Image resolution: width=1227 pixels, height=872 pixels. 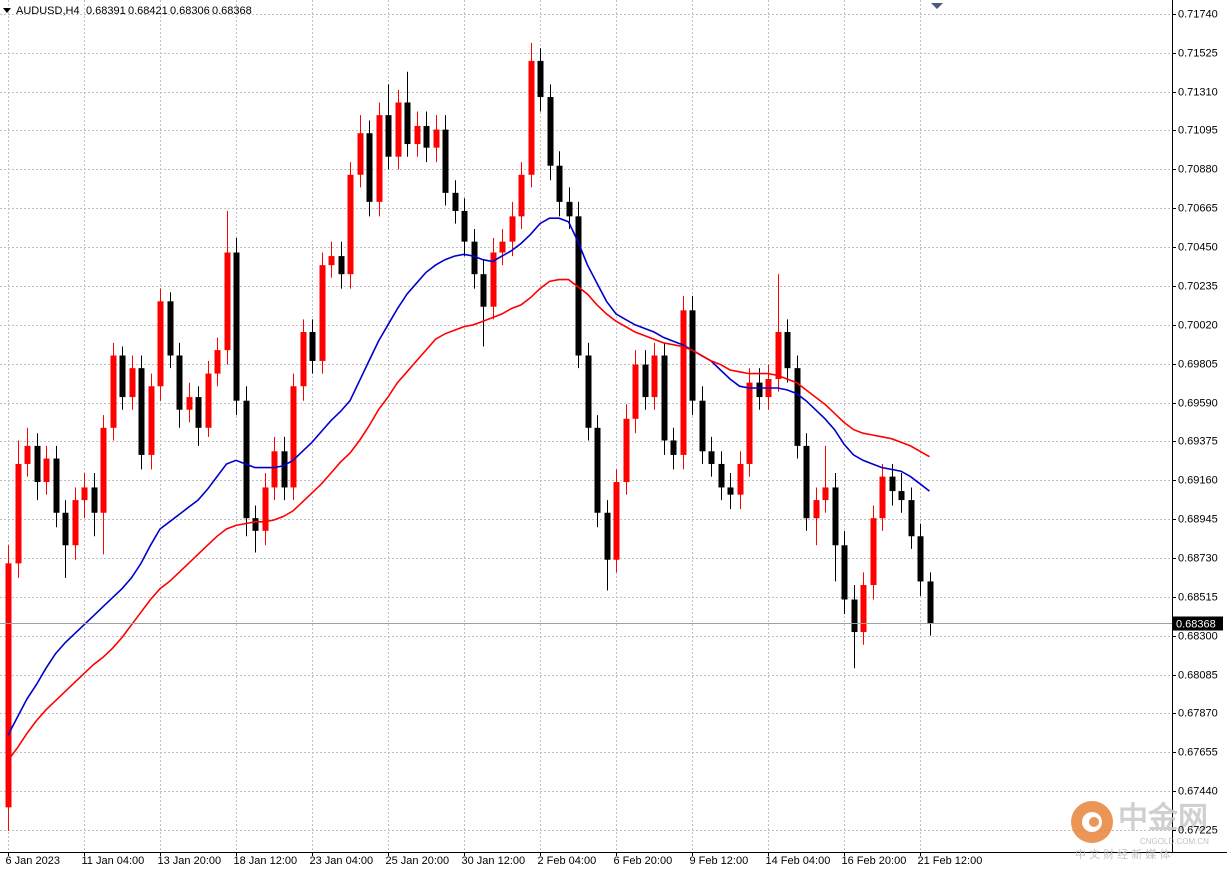 What do you see at coordinates (1198, 752) in the screenshot?
I see `y-tick-label: 0.67655` at bounding box center [1198, 752].